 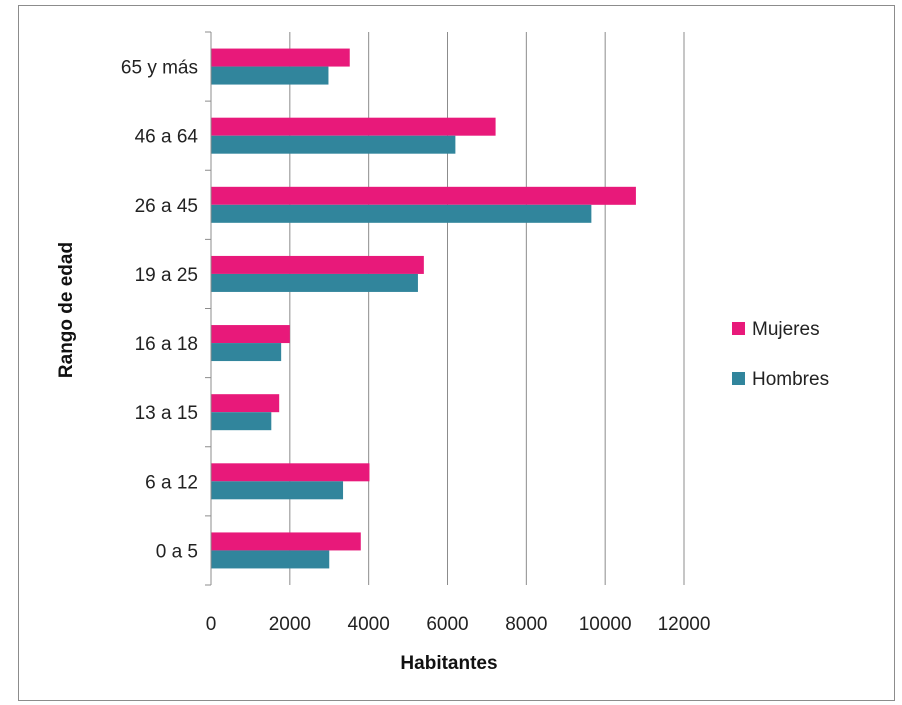 I want to click on y-tick-label-7: 65 y más, so click(x=159, y=68).